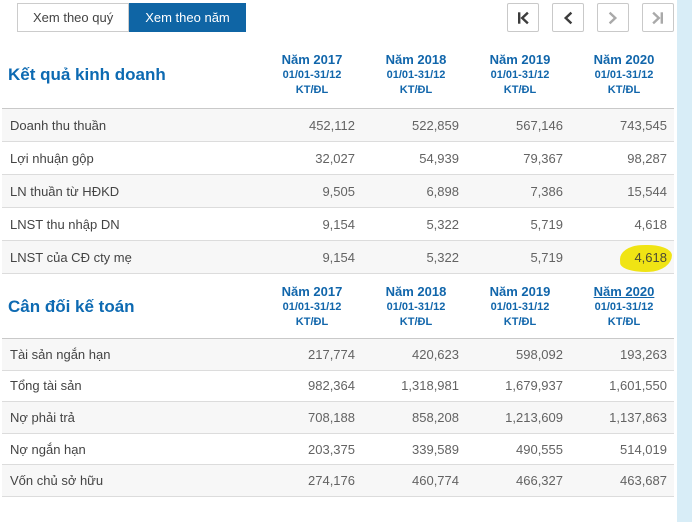 The width and height of the screenshot is (692, 522). What do you see at coordinates (435, 481) in the screenshot?
I see `cell-value: 460,774` at bounding box center [435, 481].